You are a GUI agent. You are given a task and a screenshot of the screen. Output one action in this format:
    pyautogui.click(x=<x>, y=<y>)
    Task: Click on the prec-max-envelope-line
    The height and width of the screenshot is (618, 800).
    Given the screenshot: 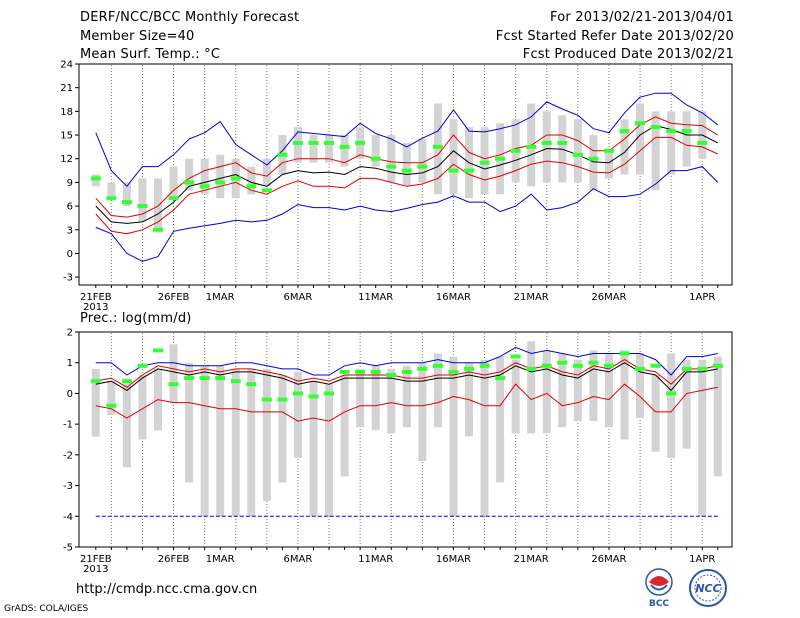 What is the action you would take?
    pyautogui.click(x=406, y=361)
    